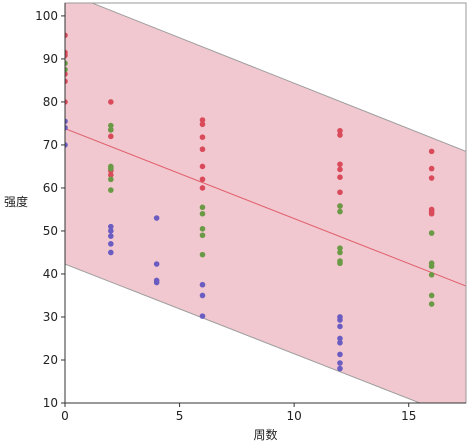  I want to click on y-axis-title: 强度, so click(16, 201).